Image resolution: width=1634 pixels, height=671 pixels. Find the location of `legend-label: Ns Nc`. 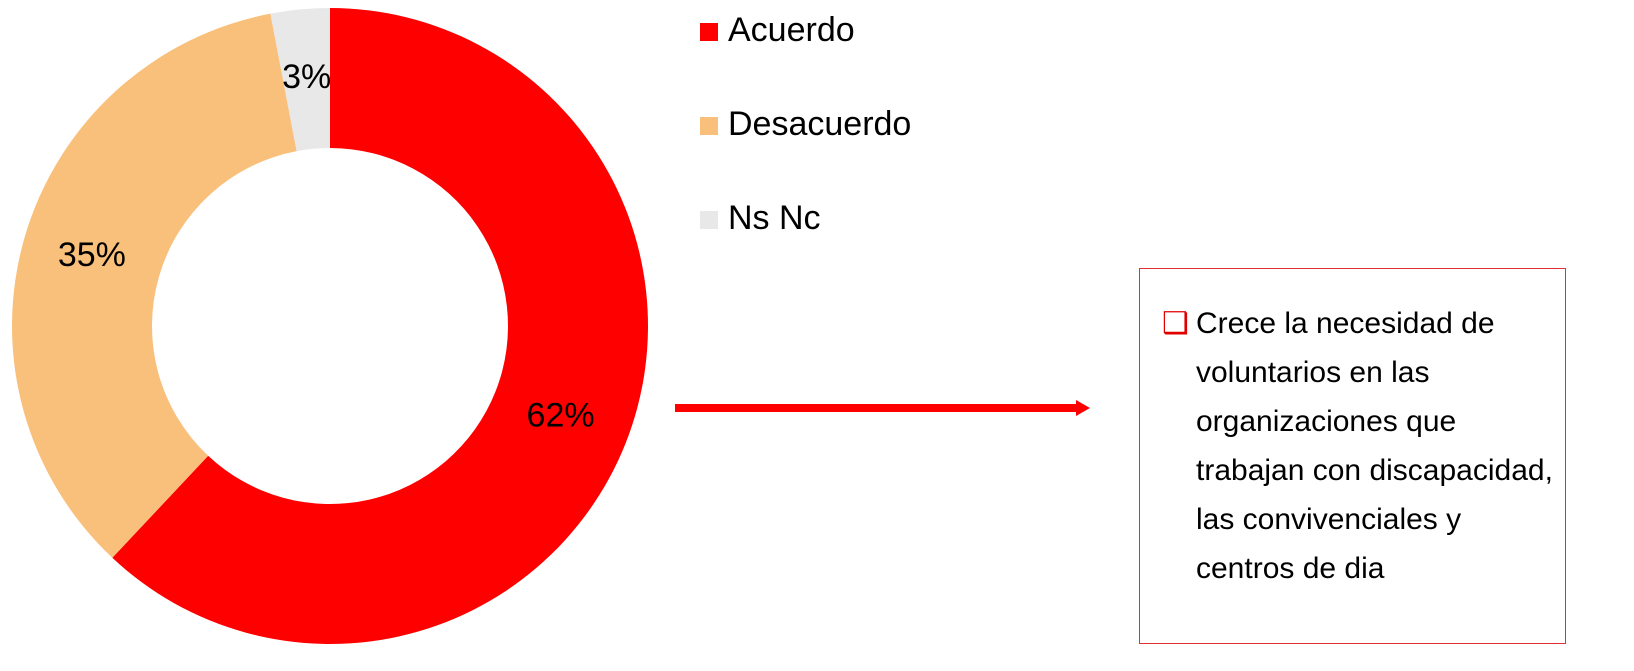

legend-label: Ns Nc is located at coordinates (774, 218).